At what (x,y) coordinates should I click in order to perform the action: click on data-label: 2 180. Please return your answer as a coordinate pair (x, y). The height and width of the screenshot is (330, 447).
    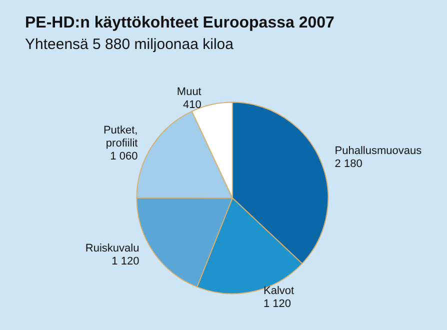
    Looking at the image, I should click on (348, 164).